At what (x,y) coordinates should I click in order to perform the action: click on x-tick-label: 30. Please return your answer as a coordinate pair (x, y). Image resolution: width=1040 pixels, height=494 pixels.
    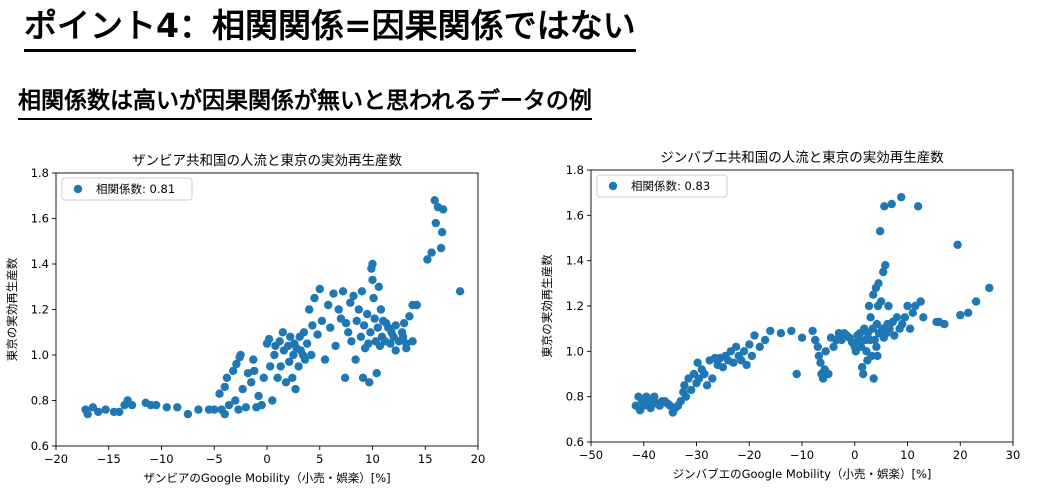
    Looking at the image, I should click on (1013, 455).